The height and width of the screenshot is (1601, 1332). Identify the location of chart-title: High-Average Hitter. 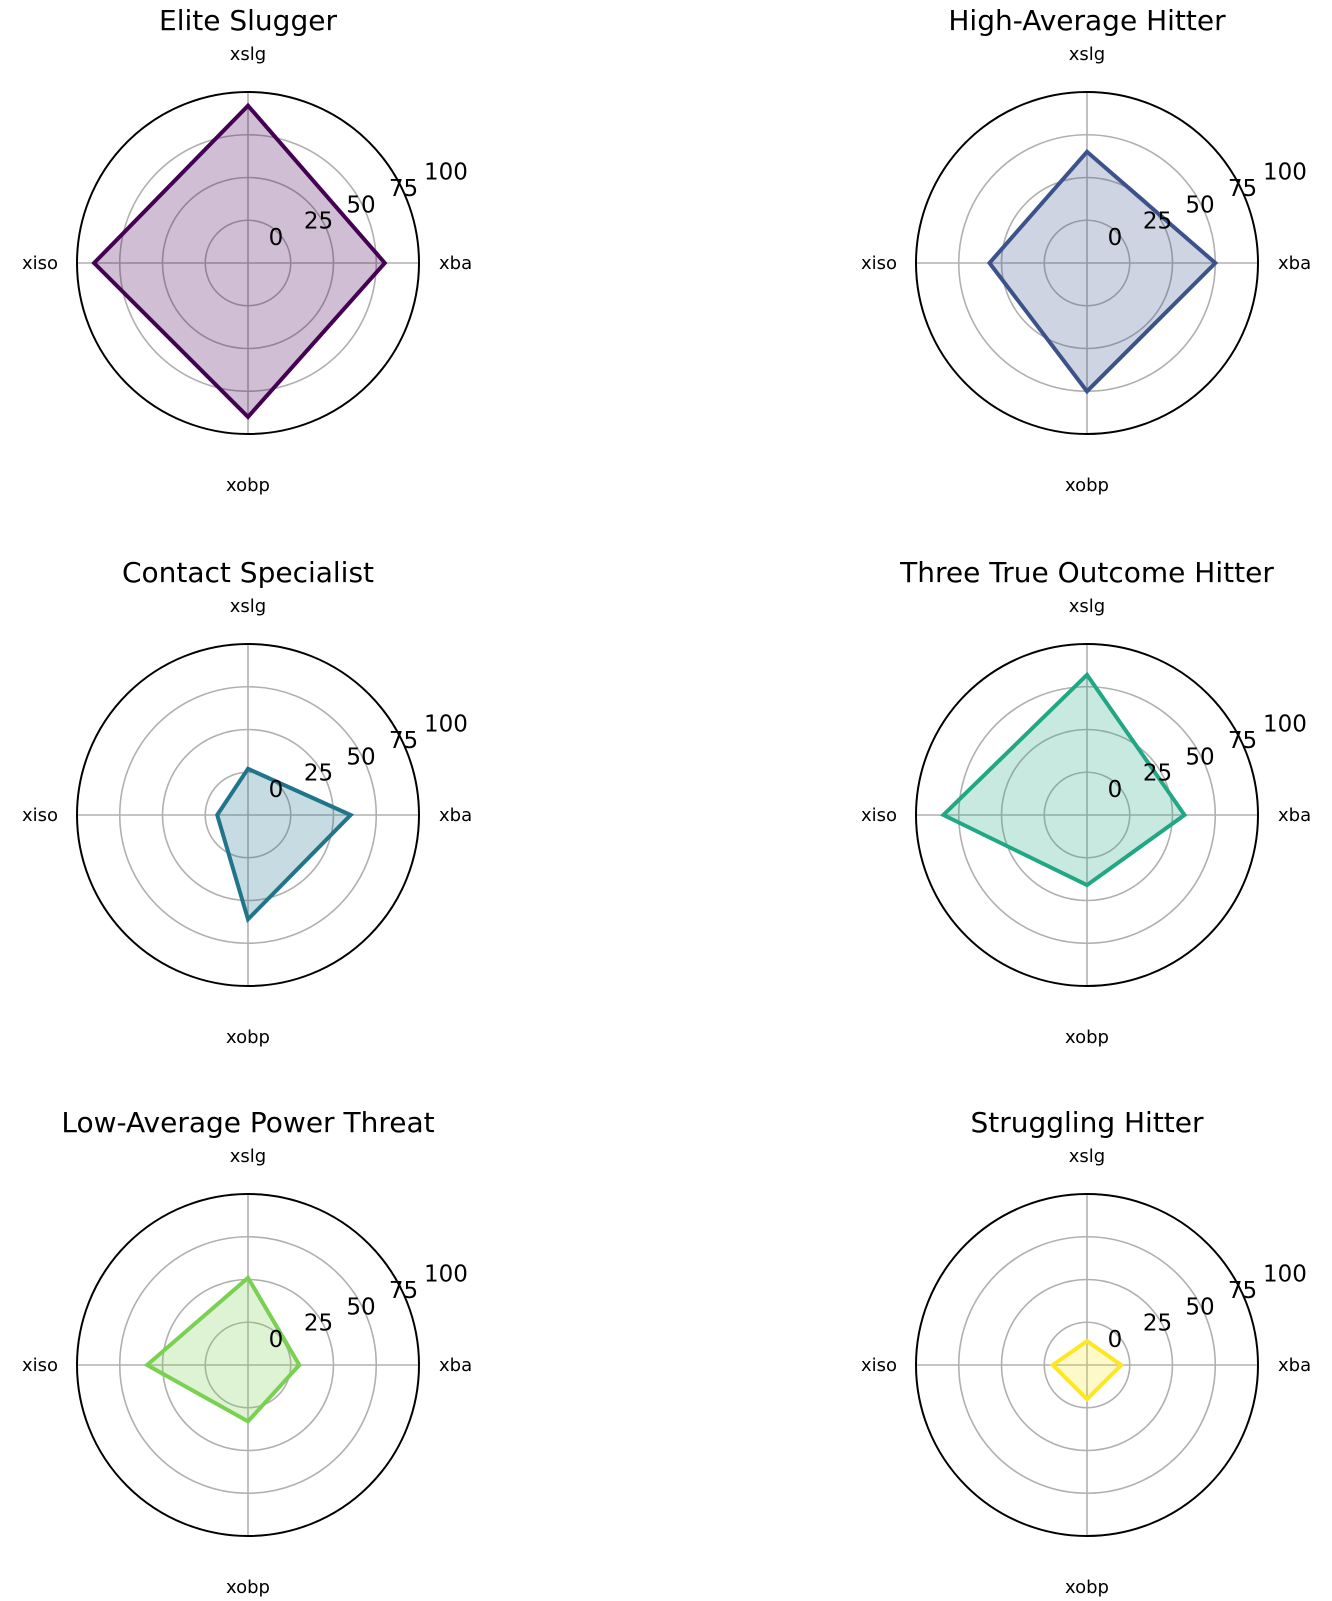
(1087, 20).